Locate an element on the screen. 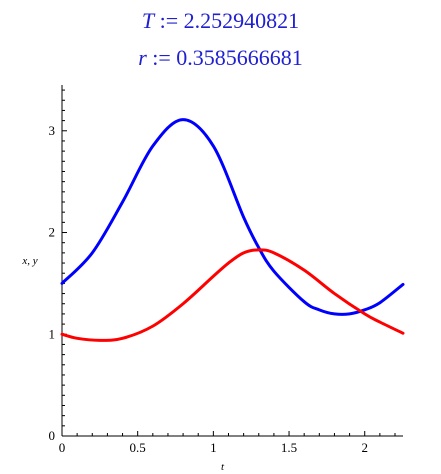 This screenshot has width=441, height=474. x-tick-label: 2 is located at coordinates (364, 447).